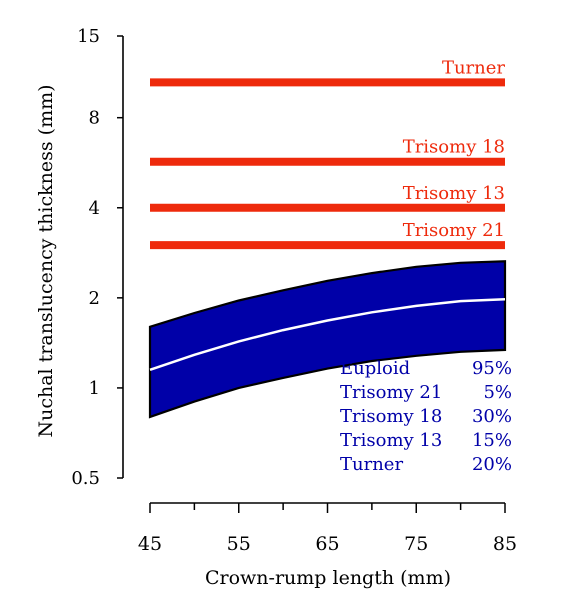 The image size is (581, 600). What do you see at coordinates (492, 464) in the screenshot?
I see `table-row-value: 20%` at bounding box center [492, 464].